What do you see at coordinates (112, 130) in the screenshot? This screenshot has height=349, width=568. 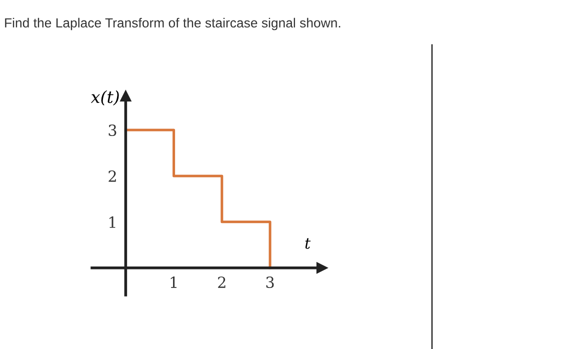 I see `y-tick-label: 3` at bounding box center [112, 130].